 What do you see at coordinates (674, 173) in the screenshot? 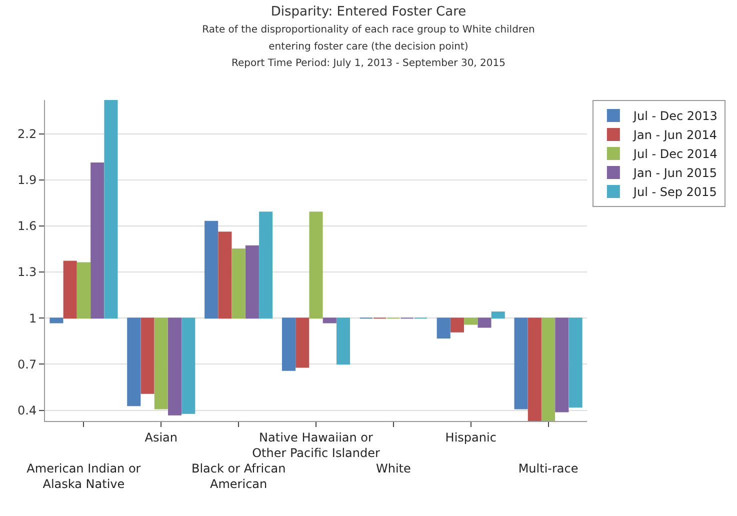
I see `legend-label: Jan - Jun 2015` at bounding box center [674, 173].